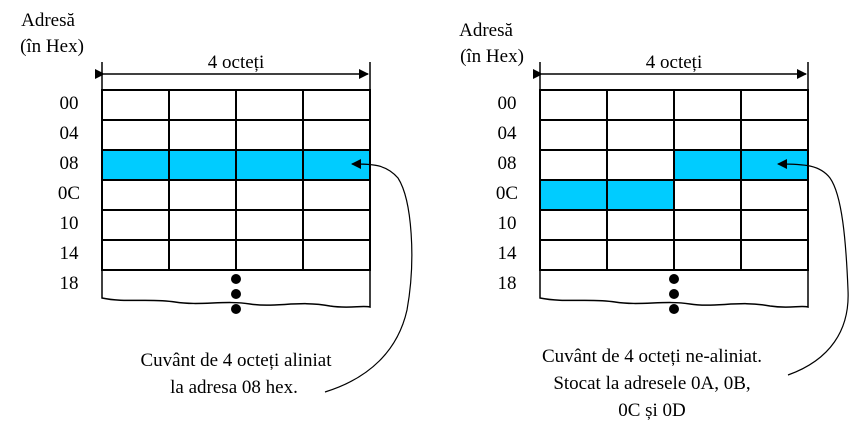 The image size is (865, 447). Describe the element at coordinates (508, 253) in the screenshot. I see `right-address-label: 14` at that location.